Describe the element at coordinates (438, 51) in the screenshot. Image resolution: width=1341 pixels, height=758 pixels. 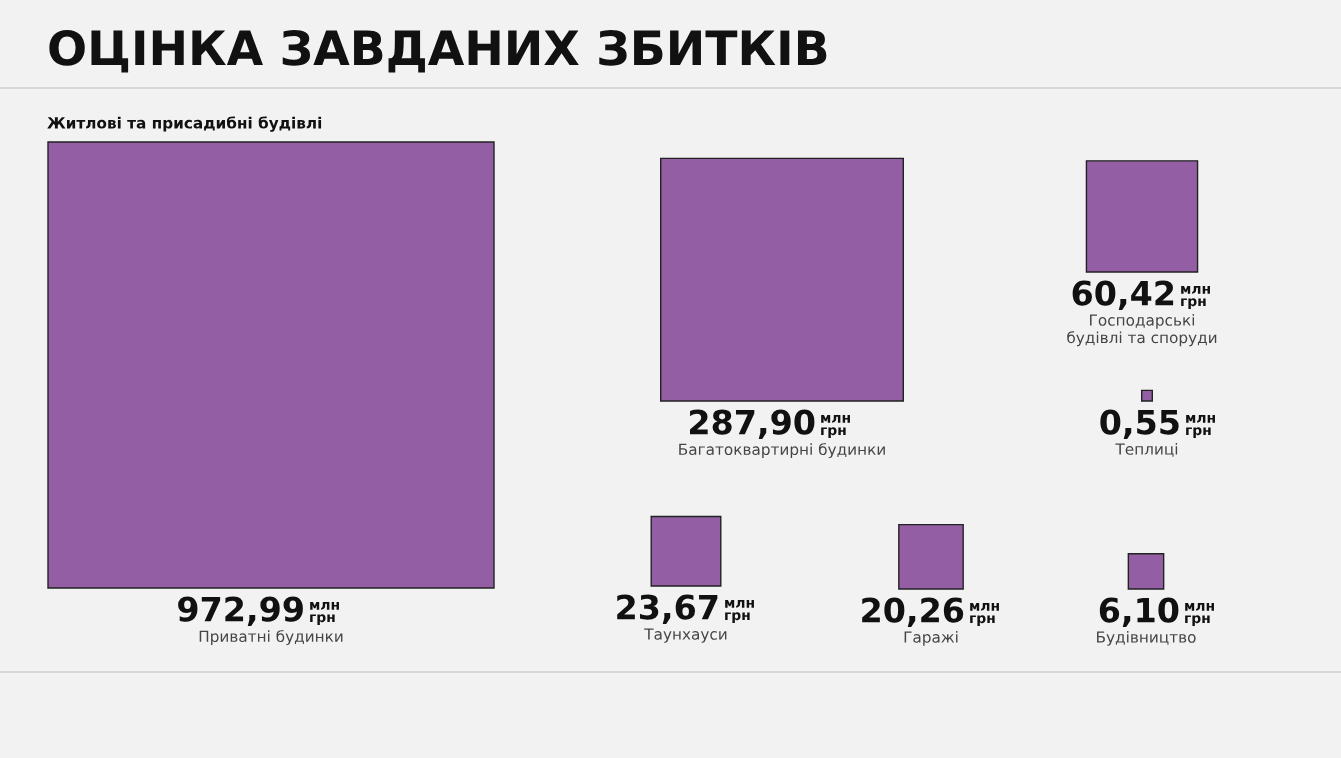
I see `text: ОЦІНКА ЗАВДАНИХ ЗБИТКІВ` at that location.